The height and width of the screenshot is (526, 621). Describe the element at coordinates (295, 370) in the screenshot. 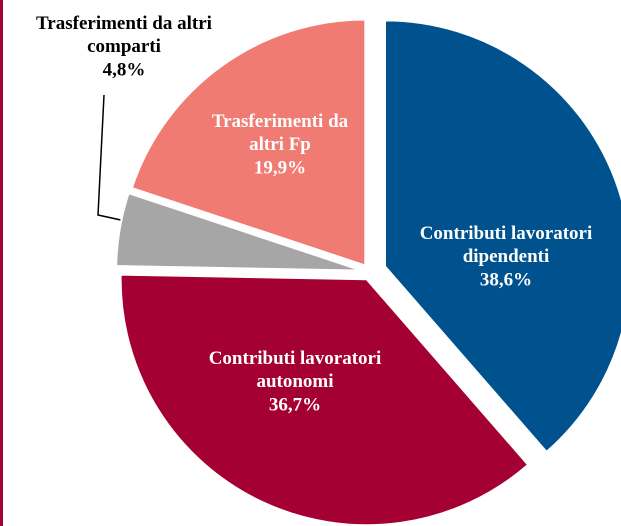

I see `slice-label: Contributi lavoratori autonomi` at that location.